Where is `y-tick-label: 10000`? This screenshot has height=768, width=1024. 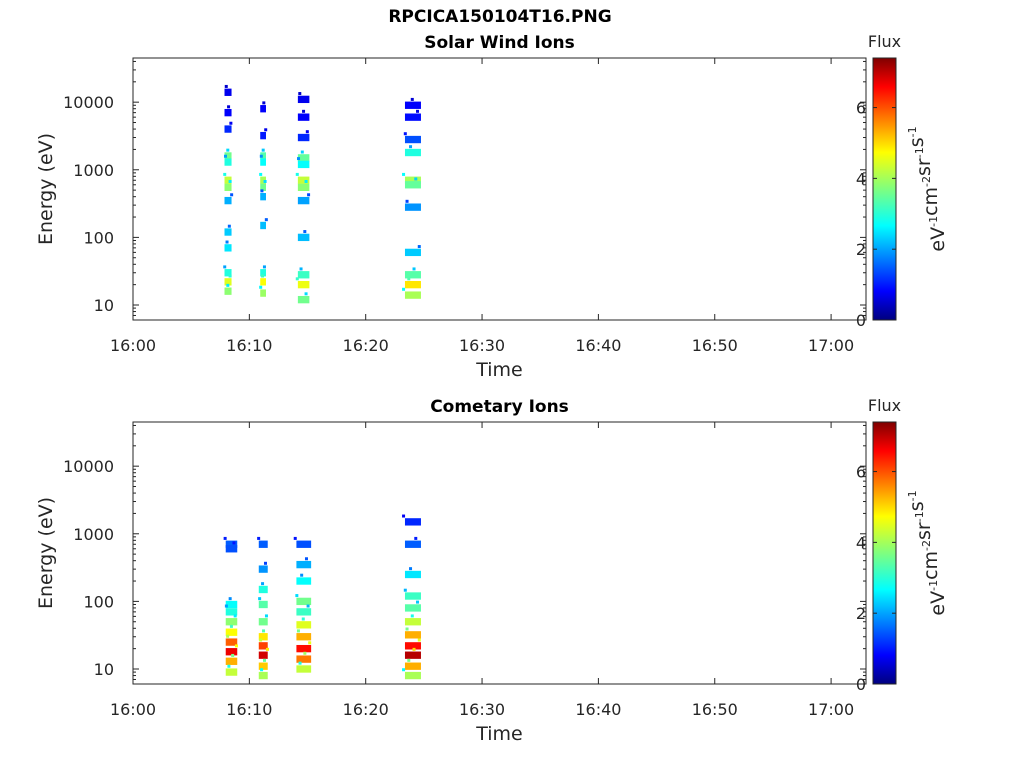
y-tick-label: 10000 is located at coordinates (88, 102).